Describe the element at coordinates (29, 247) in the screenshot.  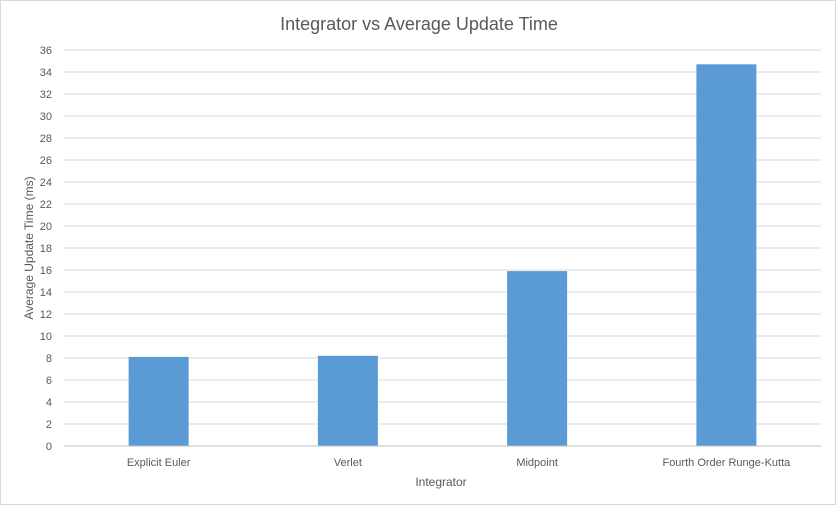
I see `y-axis-title: Average Update Time (ms)` at that location.